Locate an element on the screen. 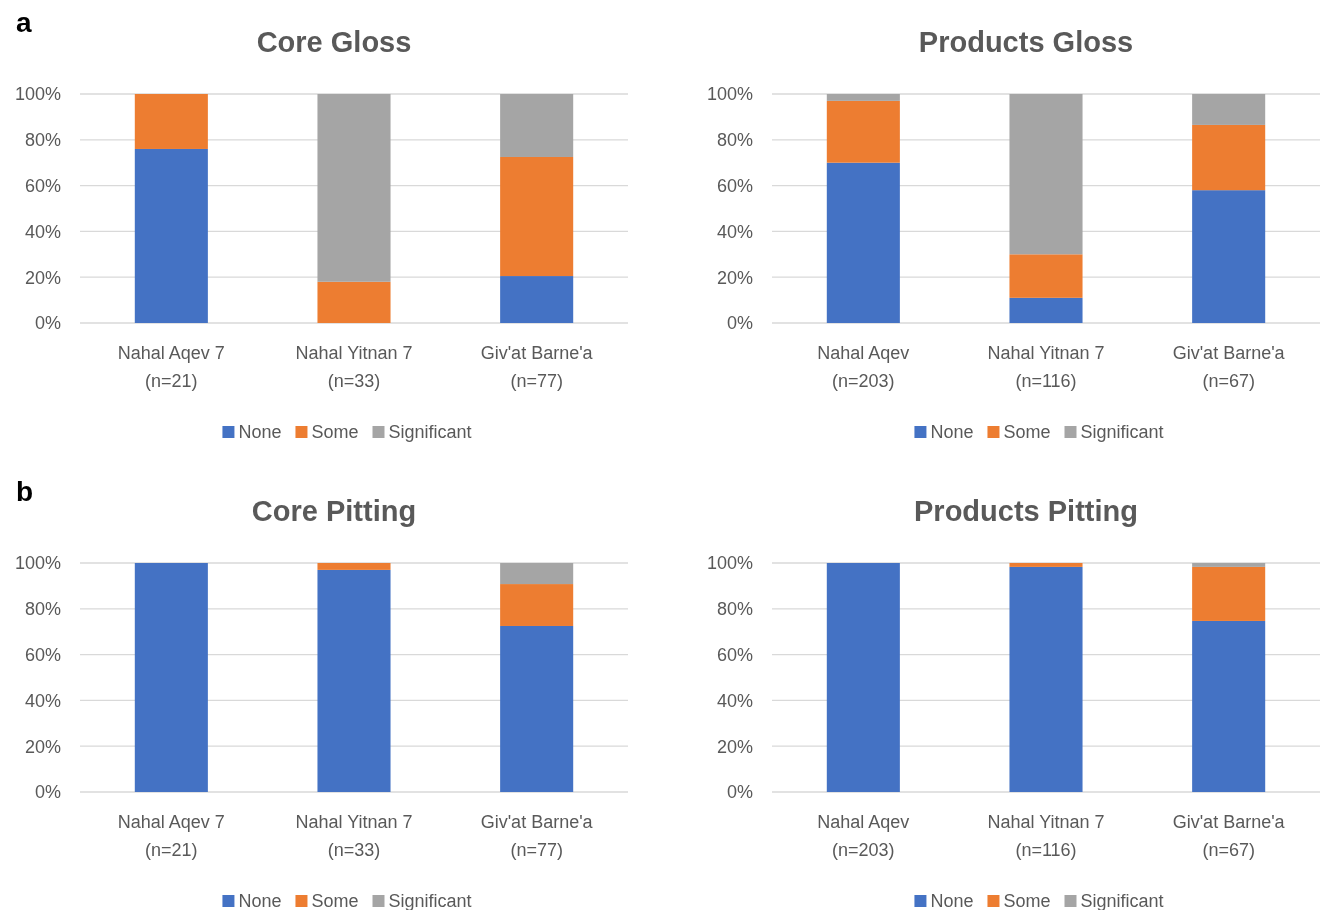 The image size is (1322, 910). text: b is located at coordinates (25, 491).